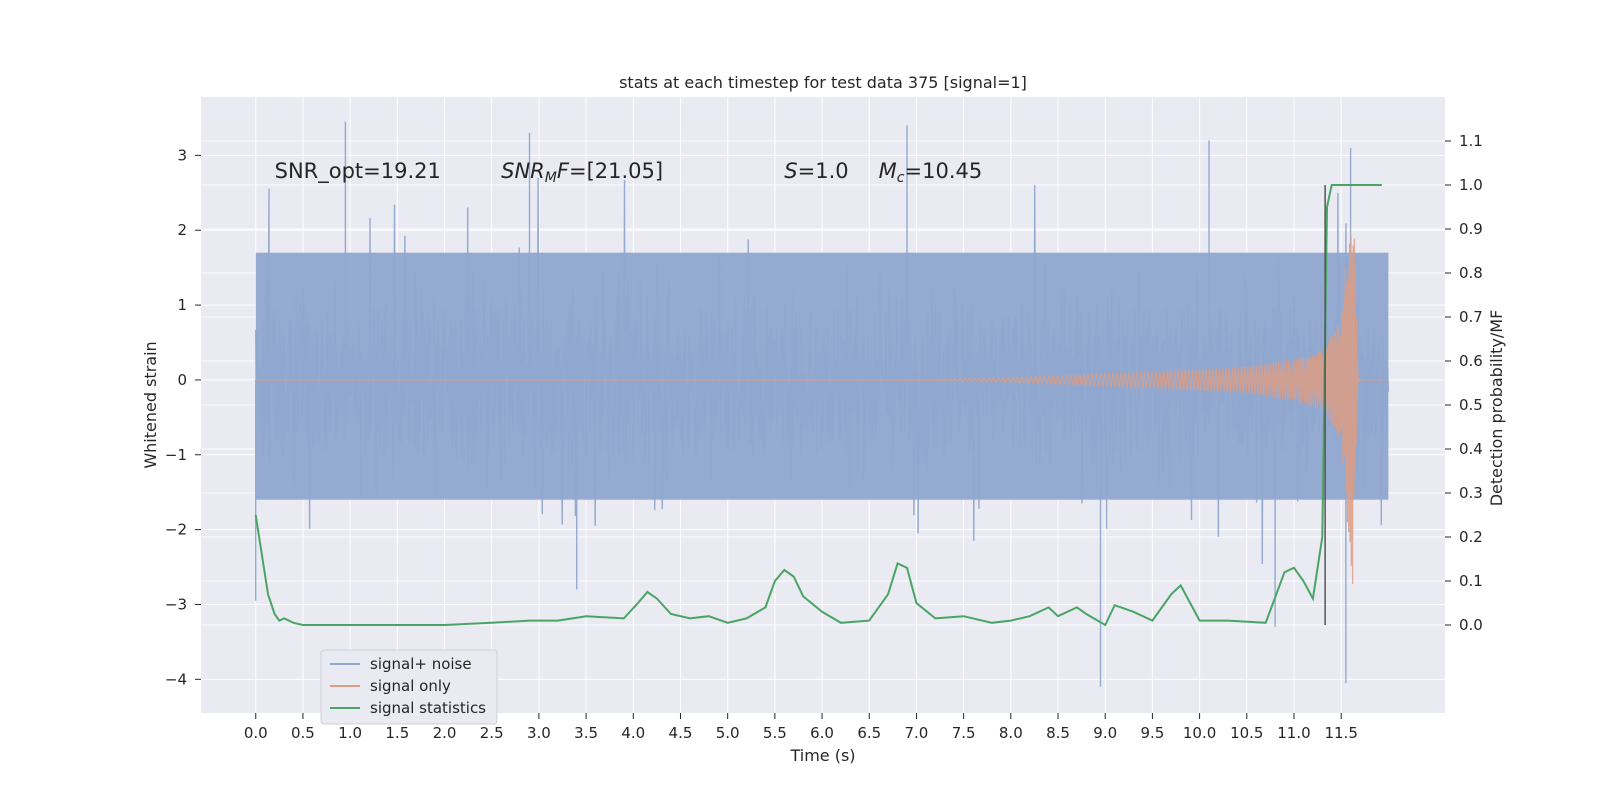 The image size is (1600, 804). Describe the element at coordinates (303, 733) in the screenshot. I see `x-tick-label: 0.5` at that location.